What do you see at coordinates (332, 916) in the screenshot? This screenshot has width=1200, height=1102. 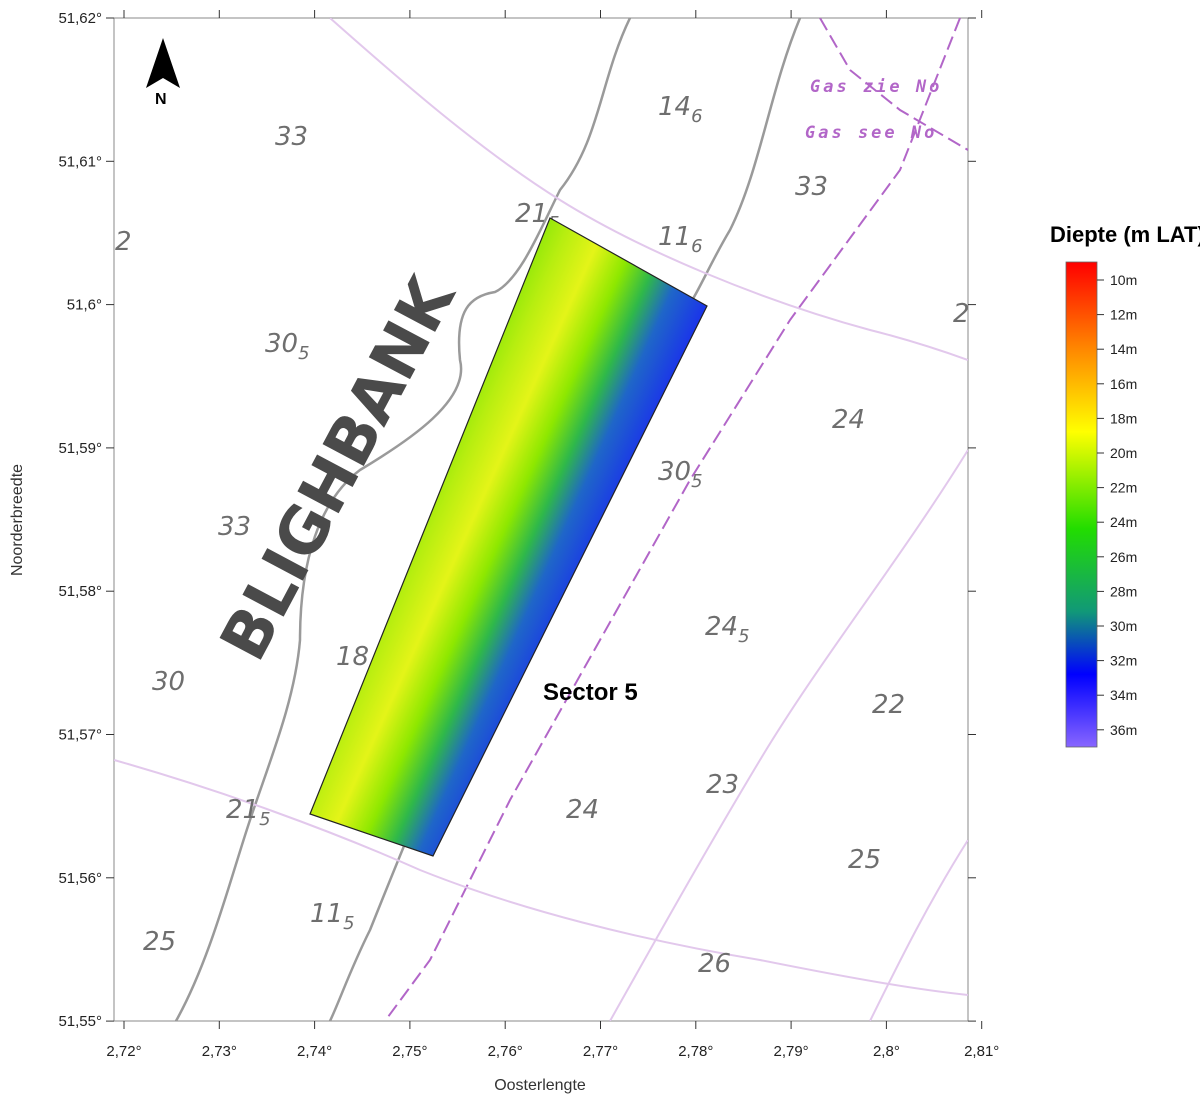 I see `depth-sounding: 115` at bounding box center [332, 916].